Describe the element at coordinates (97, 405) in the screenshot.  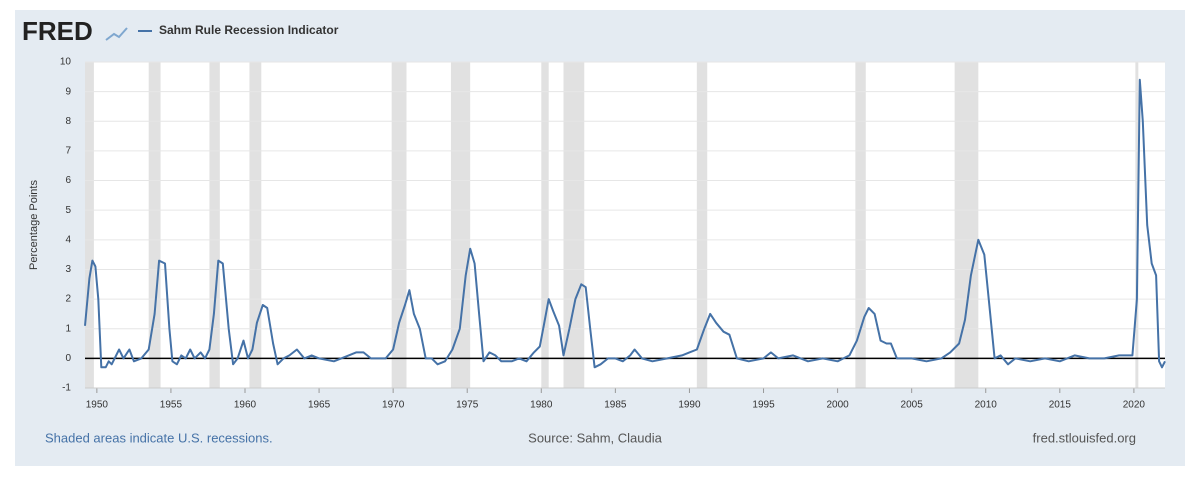
I see `x-tick-label: 1950` at that location.